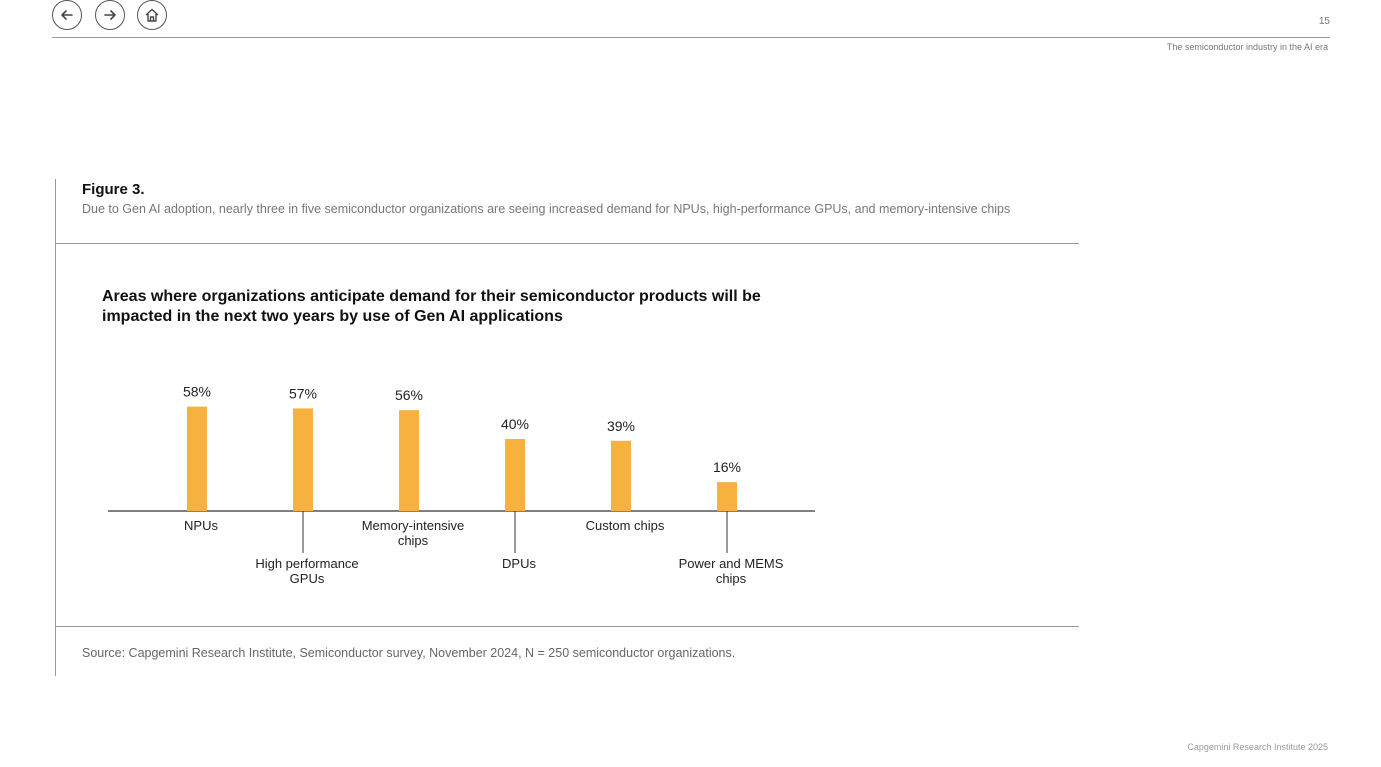  What do you see at coordinates (1247, 47) in the screenshot?
I see `header-title: The semiconductor industry in the AI era` at bounding box center [1247, 47].